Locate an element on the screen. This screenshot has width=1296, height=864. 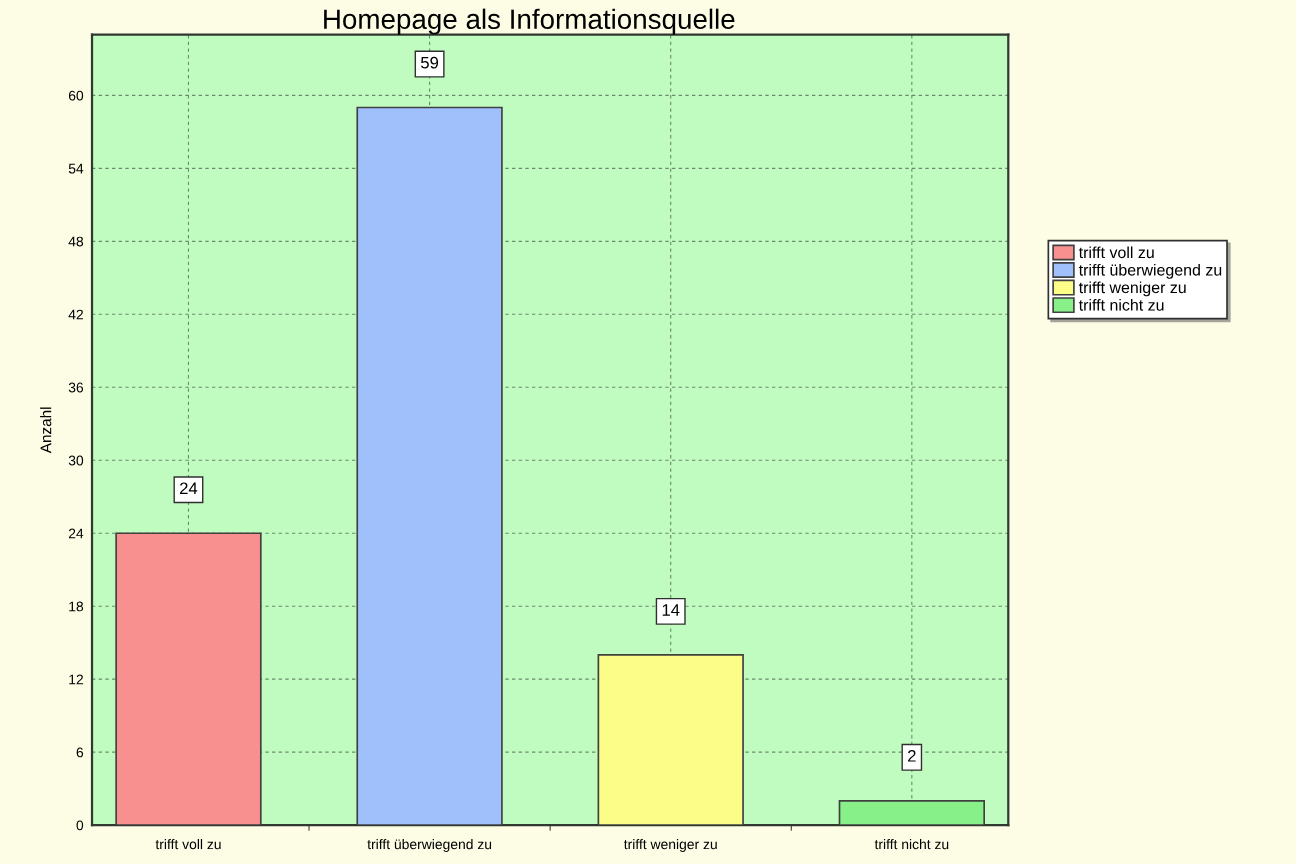
data-label: 2 is located at coordinates (912, 755).